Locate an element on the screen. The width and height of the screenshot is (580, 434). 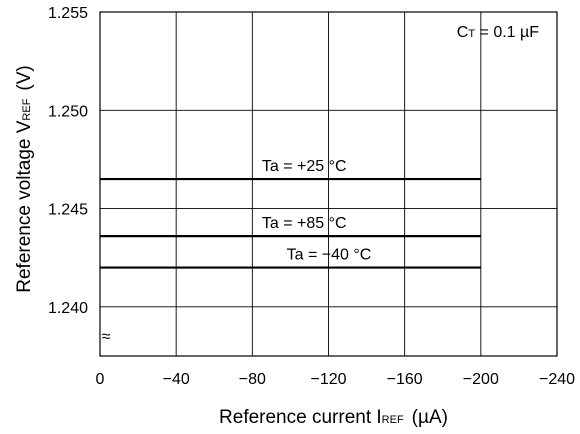
y-axis-label-unit: (V) is located at coordinates (24, 77).